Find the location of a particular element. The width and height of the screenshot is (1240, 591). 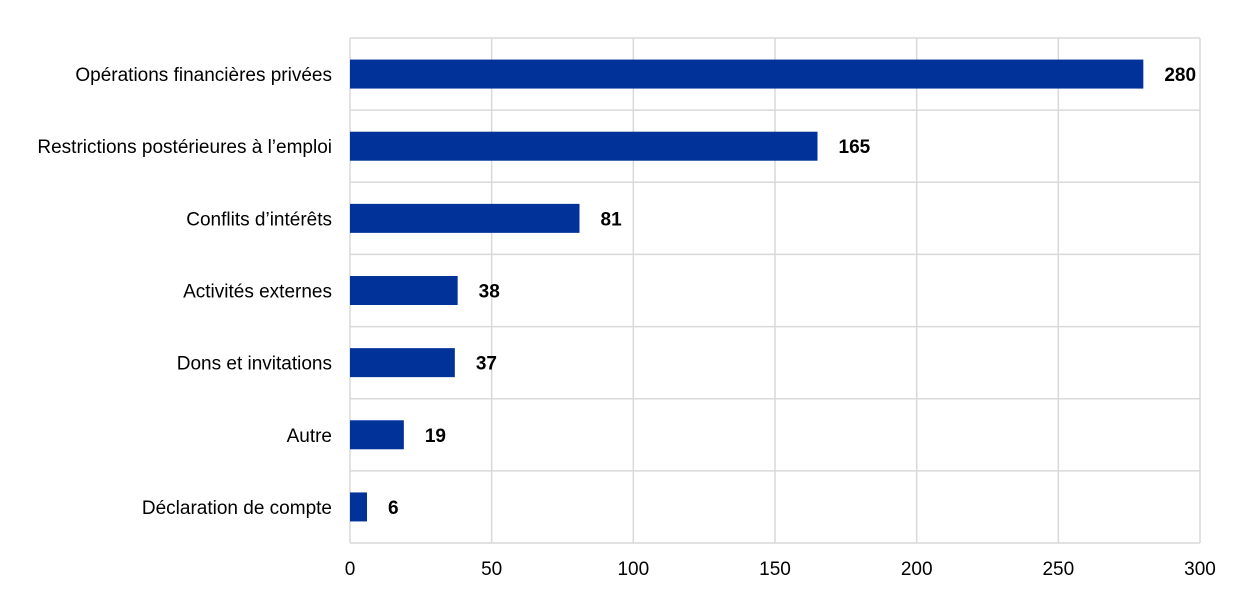

x-tick-label: 250 is located at coordinates (1058, 569).